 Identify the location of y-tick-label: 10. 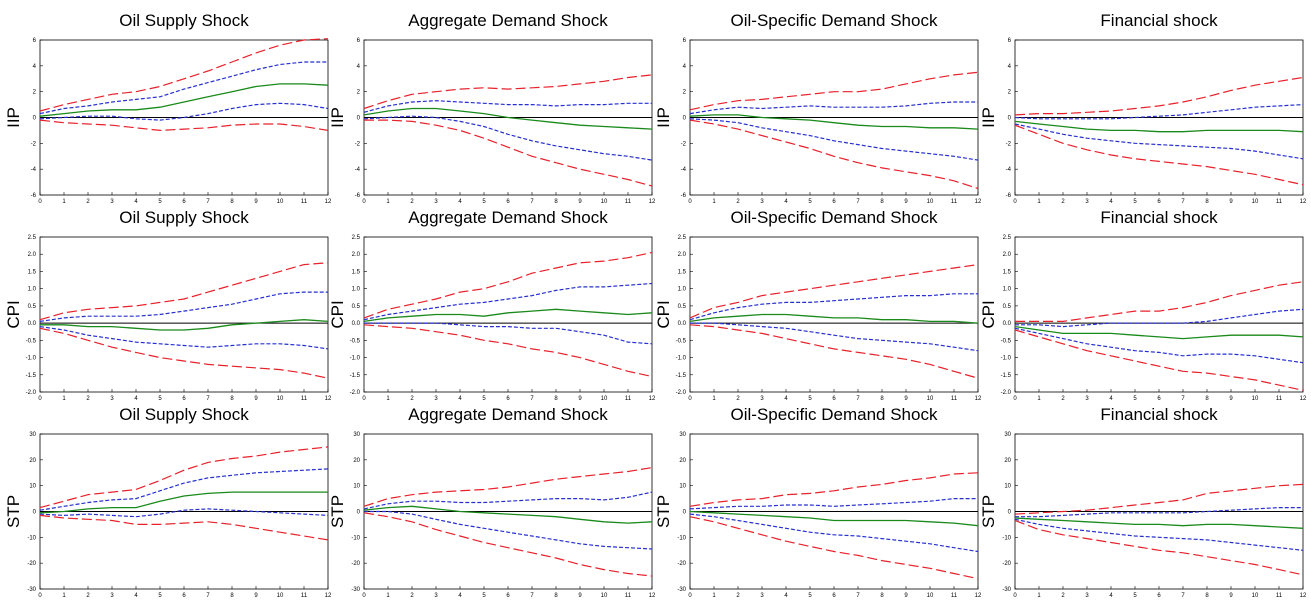
(682, 487).